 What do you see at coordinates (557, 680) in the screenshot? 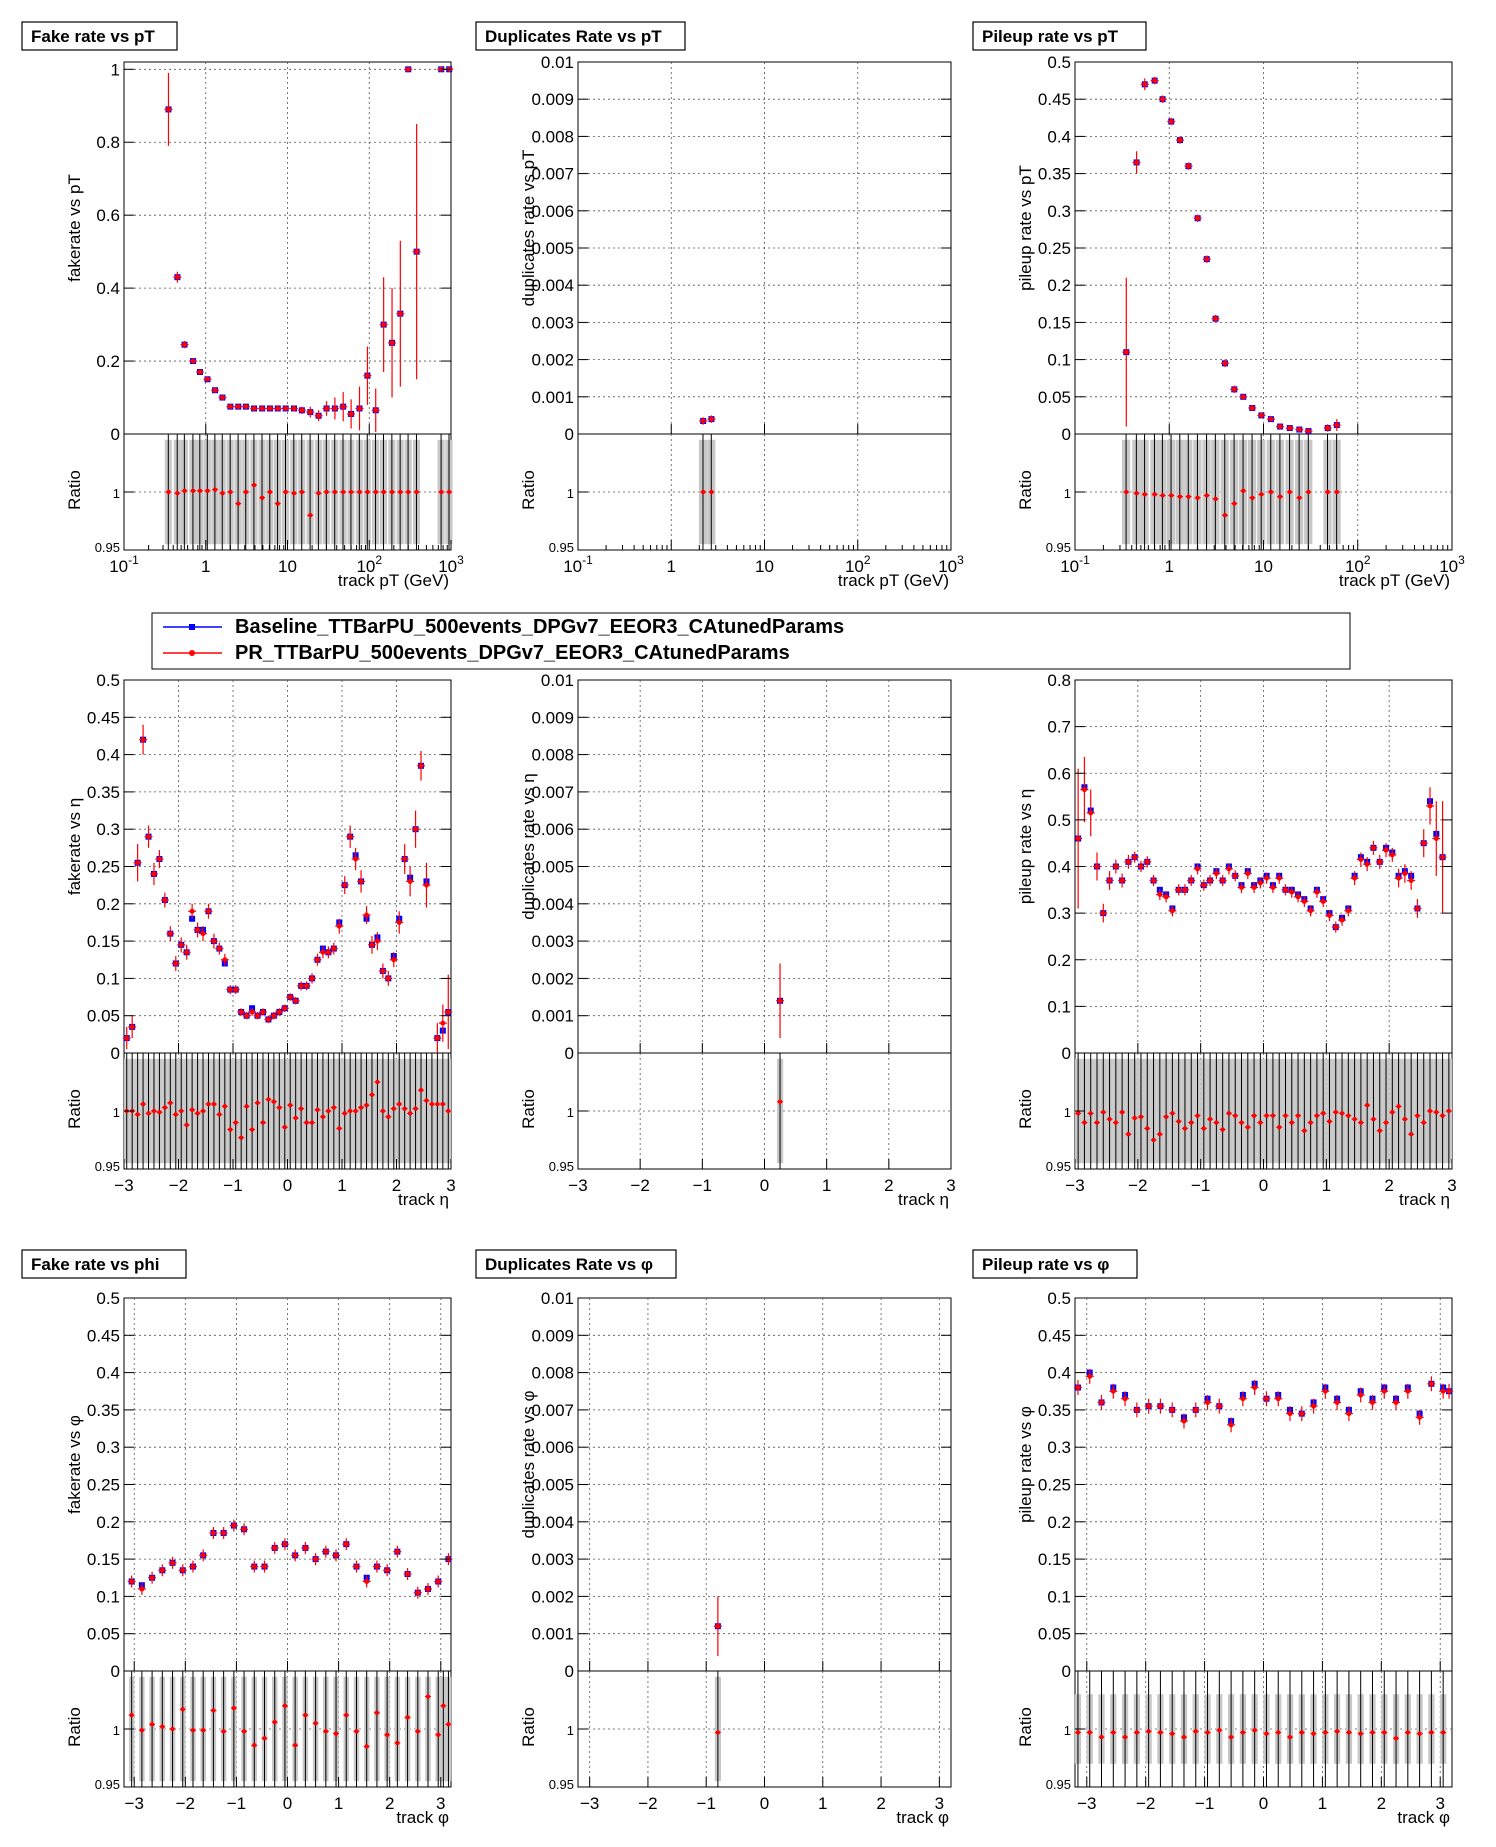
I see `y-tick-label: 0.01` at bounding box center [557, 680].